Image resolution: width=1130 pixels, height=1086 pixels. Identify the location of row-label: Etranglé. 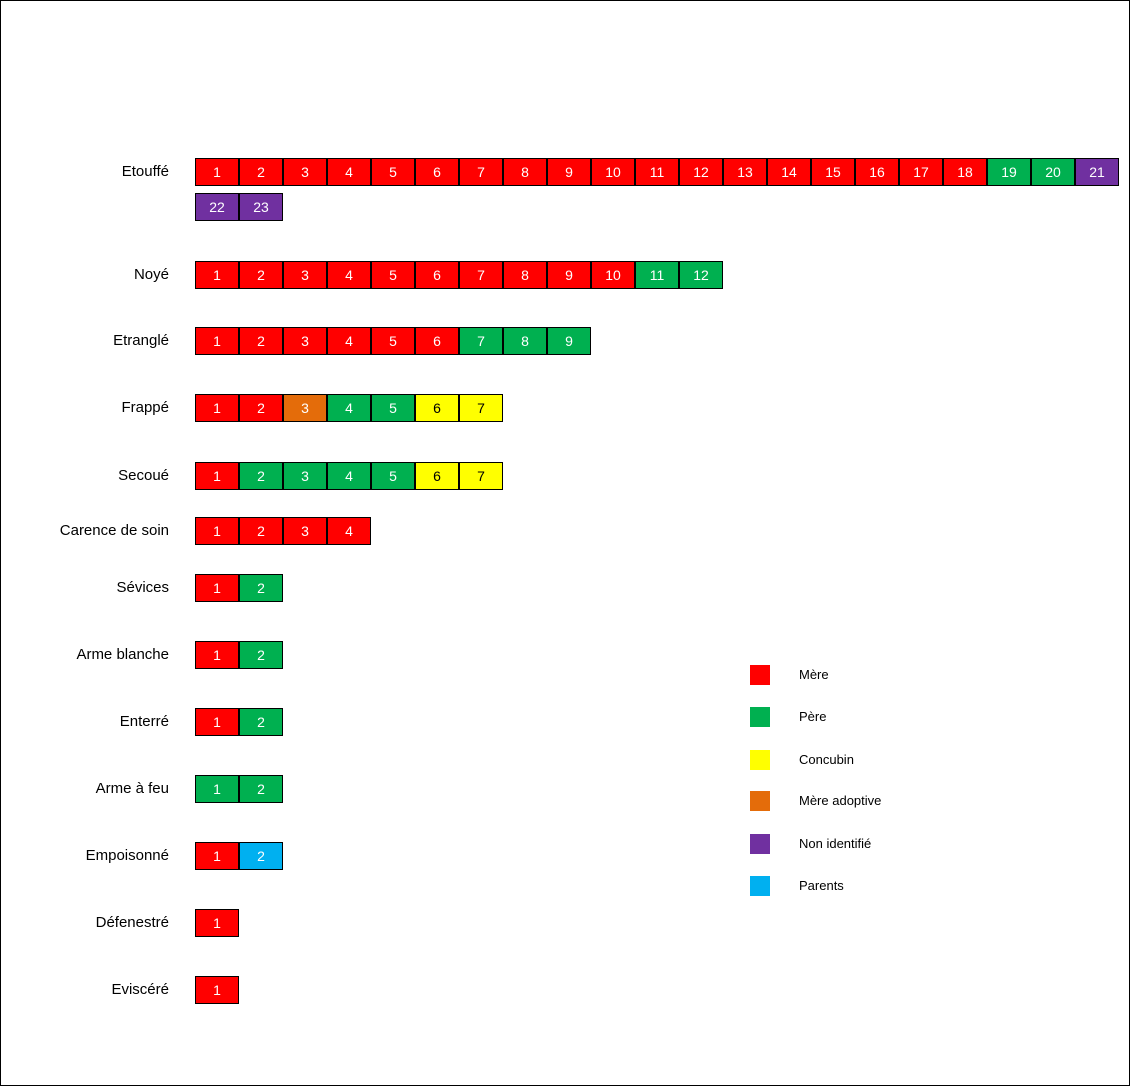
(141, 340).